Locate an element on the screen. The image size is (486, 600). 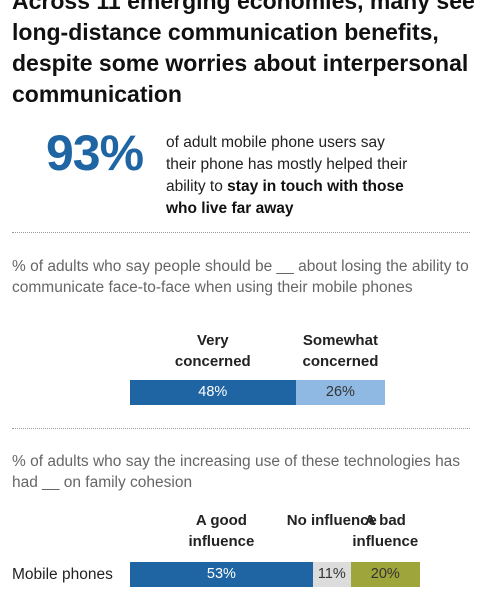
value-label: 11% is located at coordinates (331, 574).